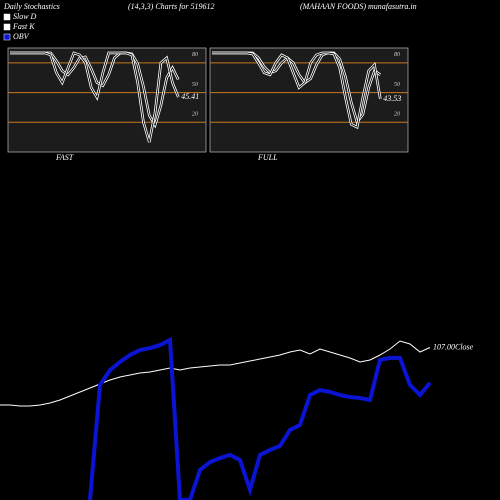  What do you see at coordinates (392, 98) in the screenshot?
I see `value-label: 43.53` at bounding box center [392, 98].